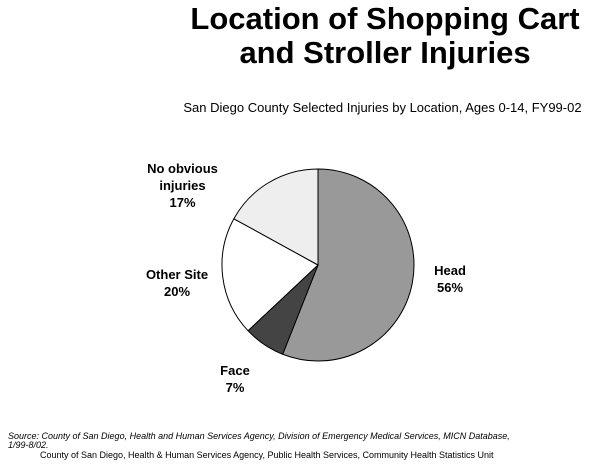 This screenshot has height=465, width=605. I want to click on slice-label: Face 7%, so click(235, 379).